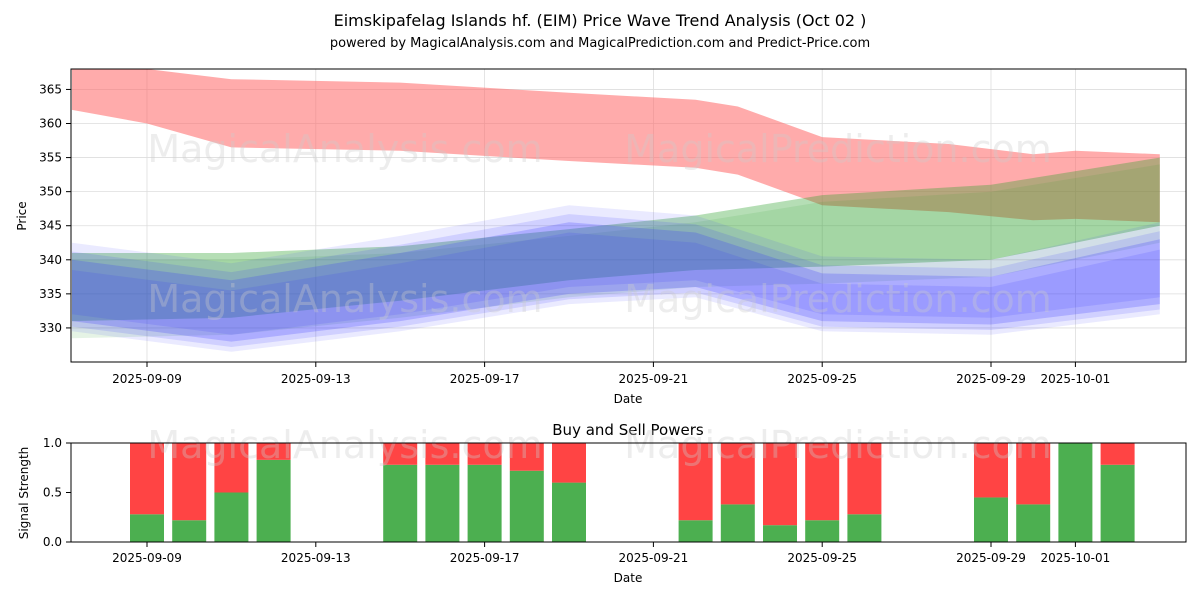 This screenshot has height=600, width=1200. I want to click on price-y-tick-label: 330, so click(50, 328).